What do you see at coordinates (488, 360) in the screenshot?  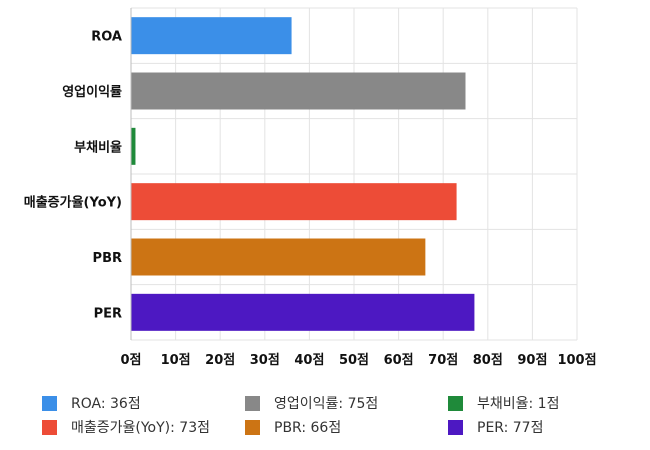 I see `x-tick-label-8: 80점` at bounding box center [488, 360].